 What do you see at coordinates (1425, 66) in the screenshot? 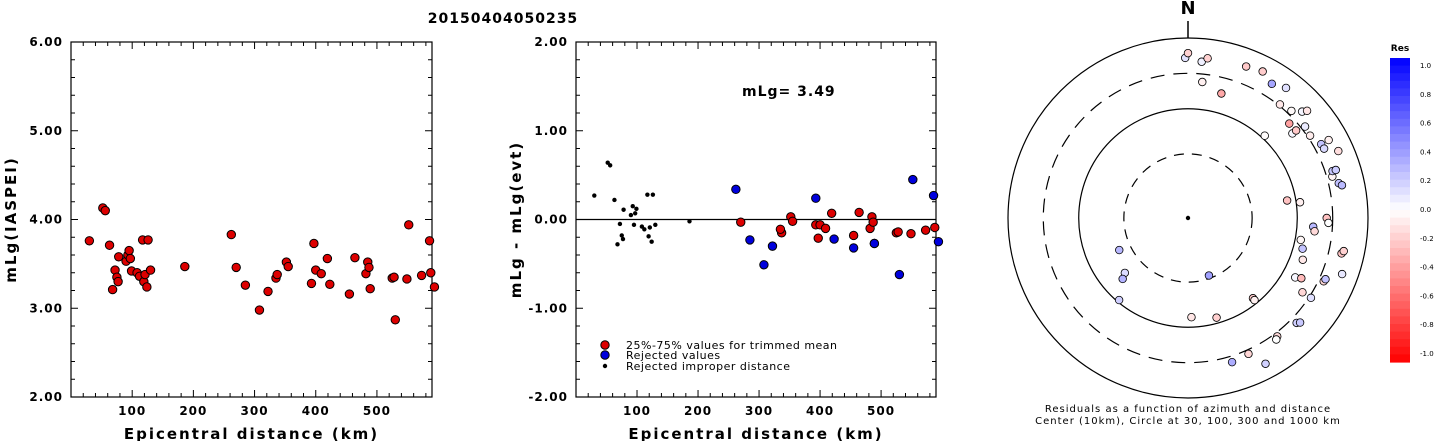
I see `colorbar-tick-label: 1.0` at bounding box center [1425, 66].